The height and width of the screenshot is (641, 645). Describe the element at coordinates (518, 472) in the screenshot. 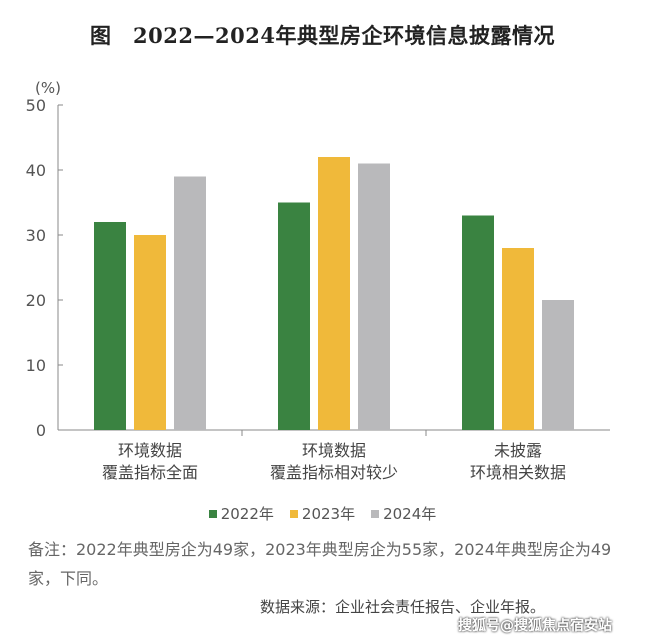

I see `x-category-label: 环境相关数据` at that location.